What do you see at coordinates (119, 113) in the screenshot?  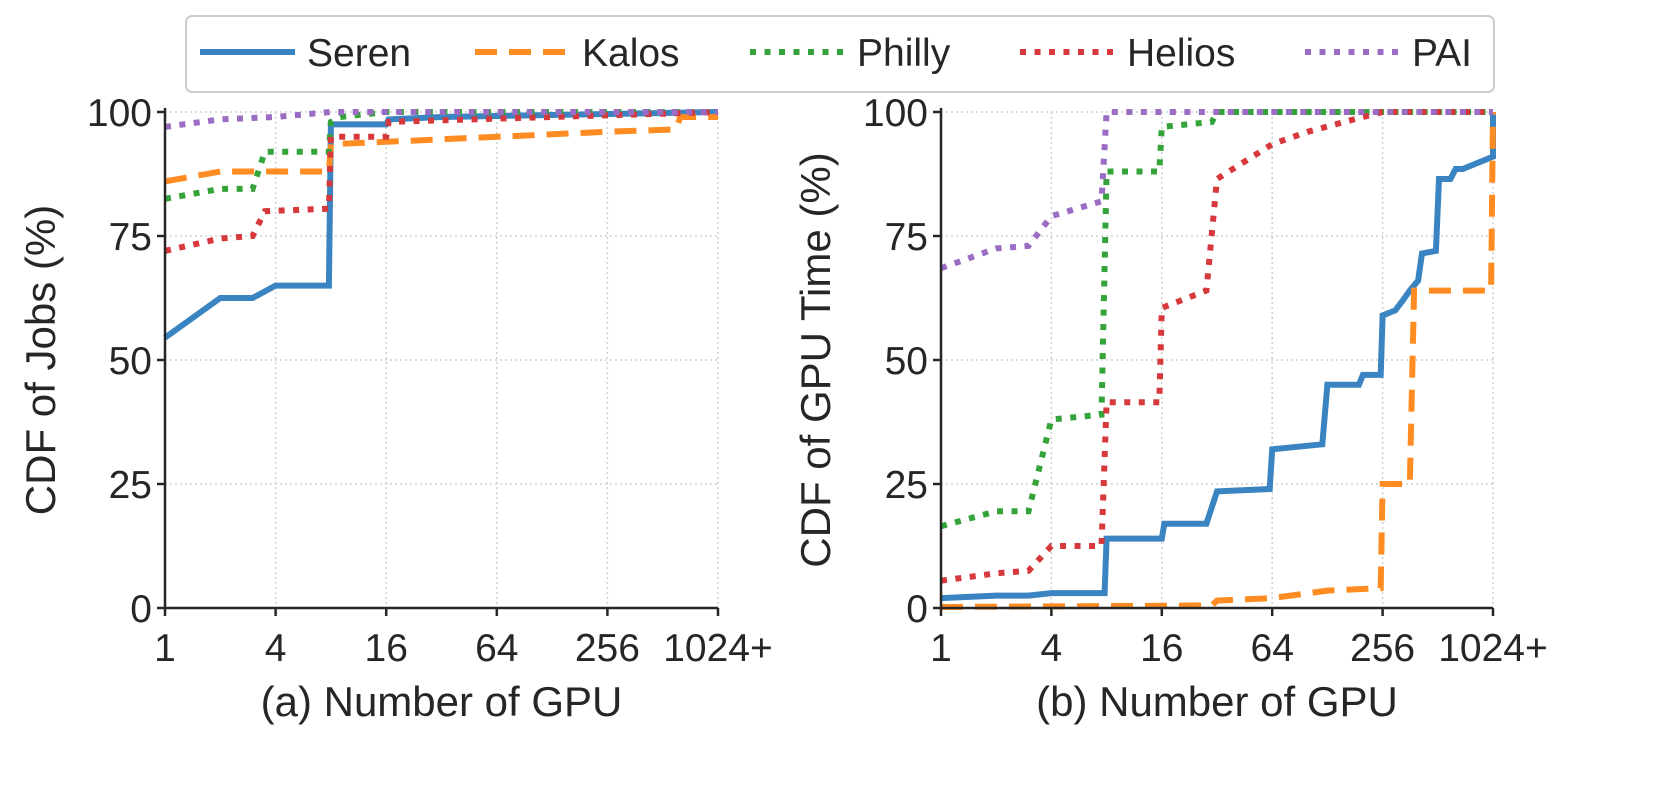 I see `chart-a-ytick-label-4: 100` at bounding box center [119, 113].